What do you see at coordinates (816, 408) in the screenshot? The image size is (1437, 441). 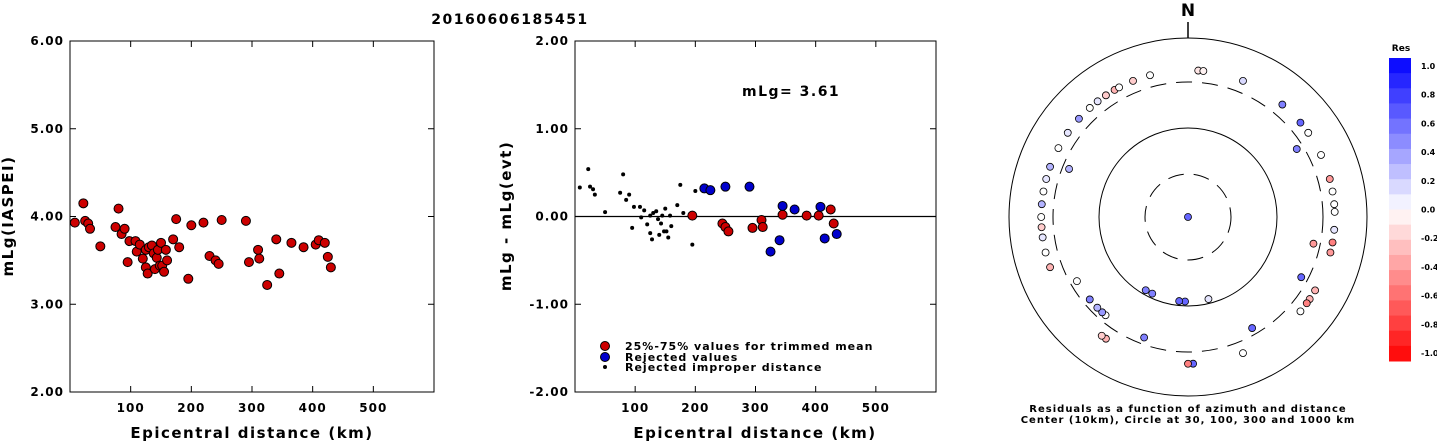 I see `x-tick-label: 400` at bounding box center [816, 408].